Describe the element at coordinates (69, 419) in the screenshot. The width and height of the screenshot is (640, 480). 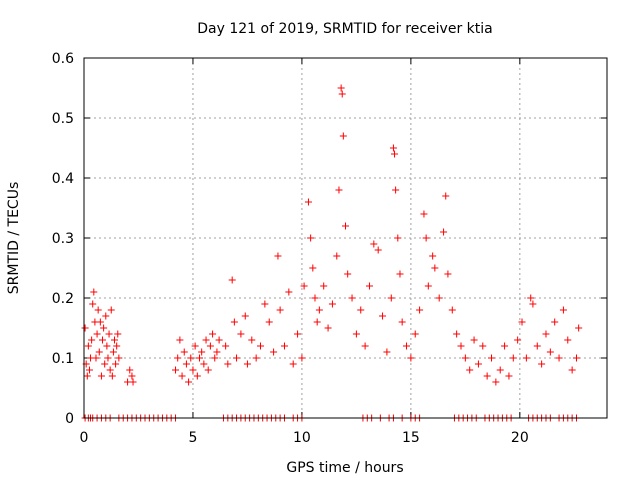
I see `y-tick-label: 0` at that location.